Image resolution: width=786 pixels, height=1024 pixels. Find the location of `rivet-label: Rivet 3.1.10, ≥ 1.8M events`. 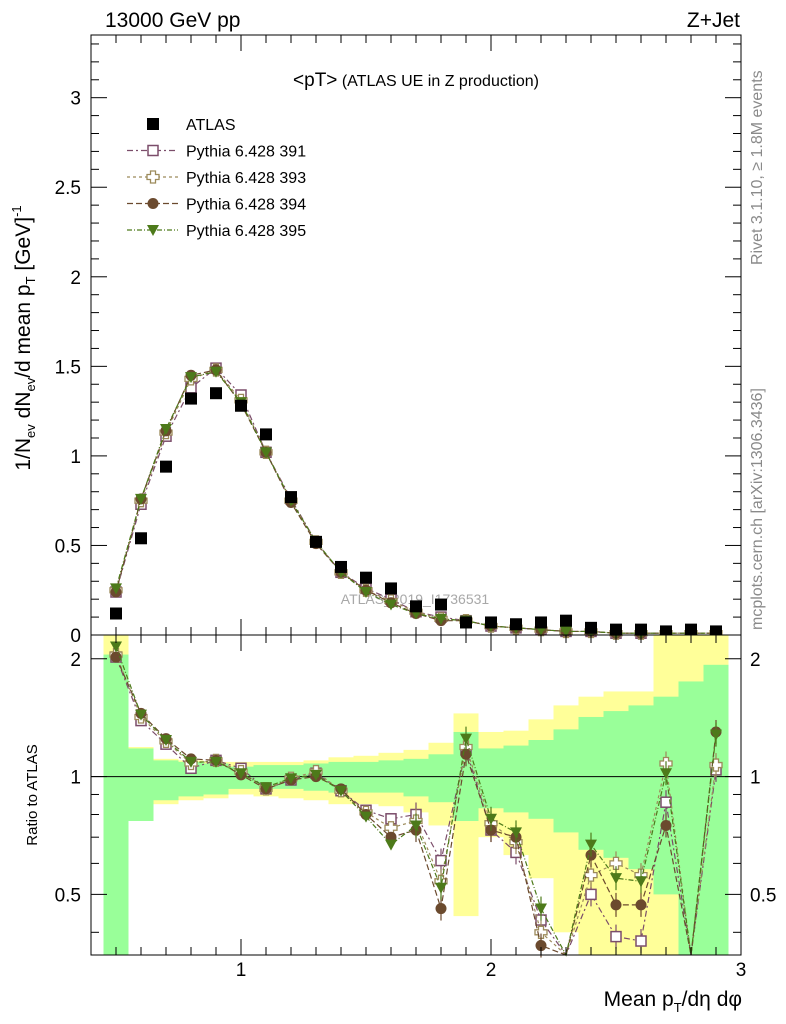

rivet-label: Rivet 3.1.10, ≥ 1.8M events is located at coordinates (757, 167).